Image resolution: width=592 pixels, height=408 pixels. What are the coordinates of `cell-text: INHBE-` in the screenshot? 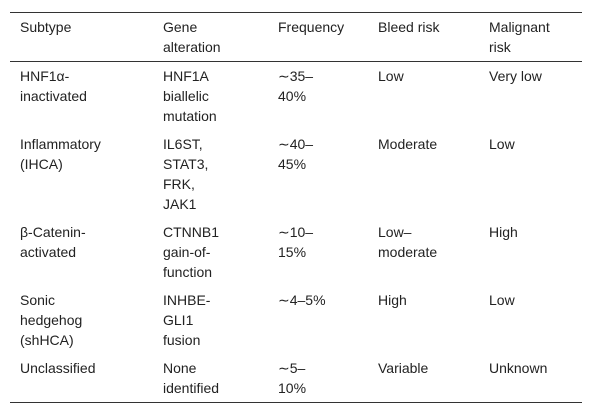 It's located at (187, 300).